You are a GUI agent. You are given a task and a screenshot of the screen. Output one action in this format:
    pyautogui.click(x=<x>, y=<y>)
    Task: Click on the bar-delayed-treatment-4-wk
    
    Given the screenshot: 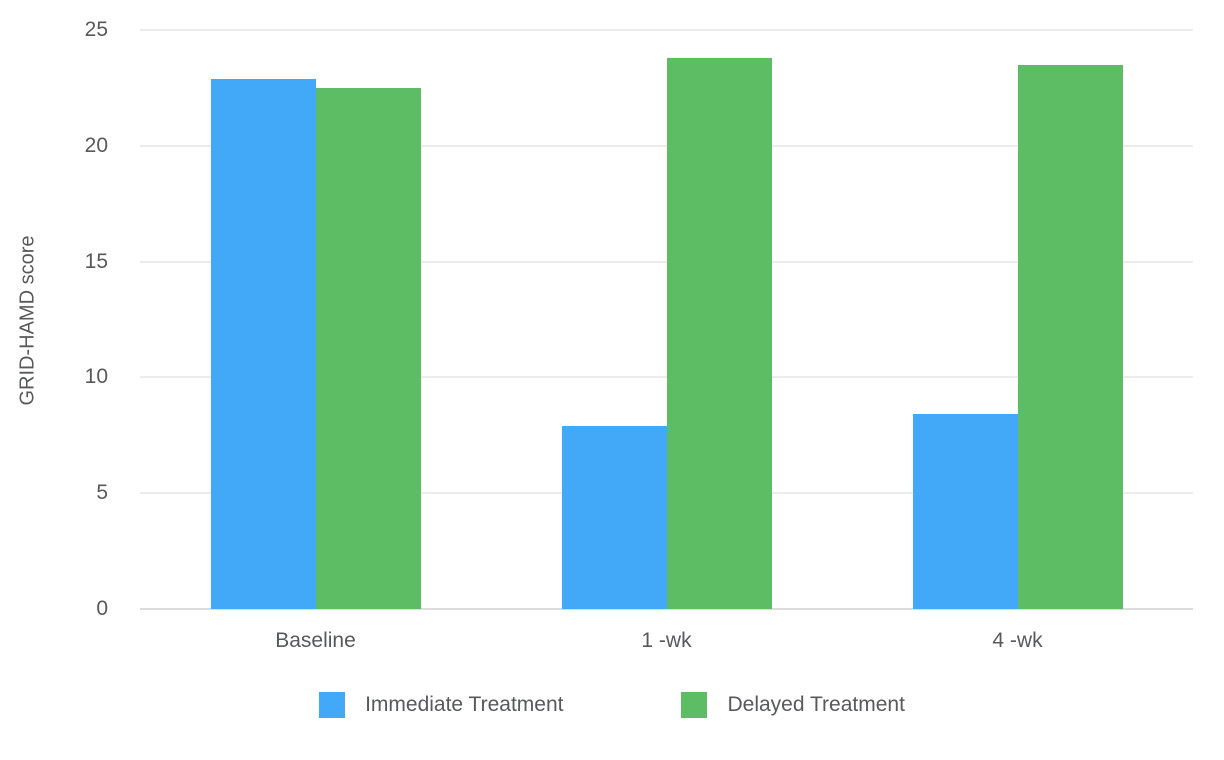 What is the action you would take?
    pyautogui.click(x=1070, y=336)
    